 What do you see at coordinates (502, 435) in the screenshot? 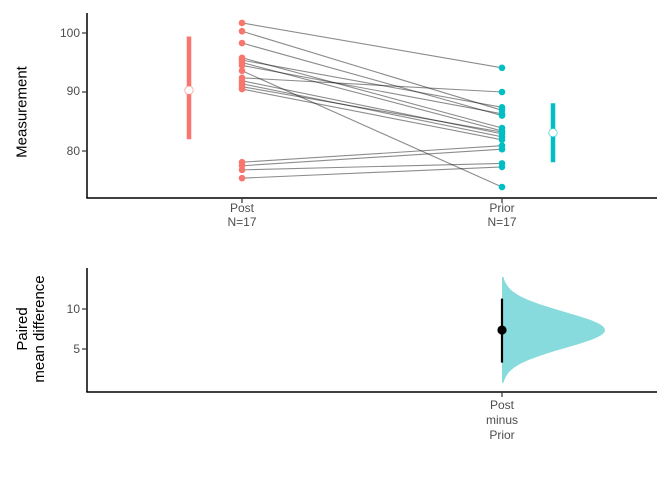
I see `effect-x-label-line3: Prior` at bounding box center [502, 435].